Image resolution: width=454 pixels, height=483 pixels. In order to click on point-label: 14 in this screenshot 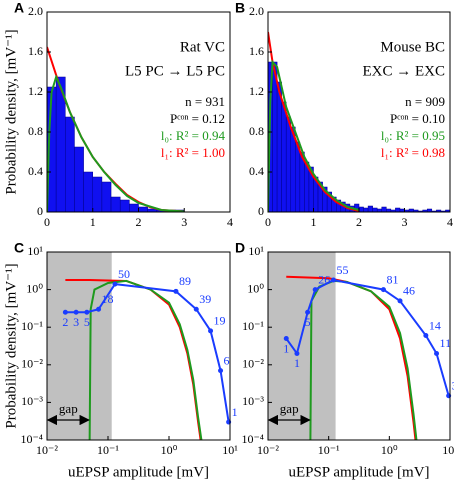, I will do `click(435, 325)`.